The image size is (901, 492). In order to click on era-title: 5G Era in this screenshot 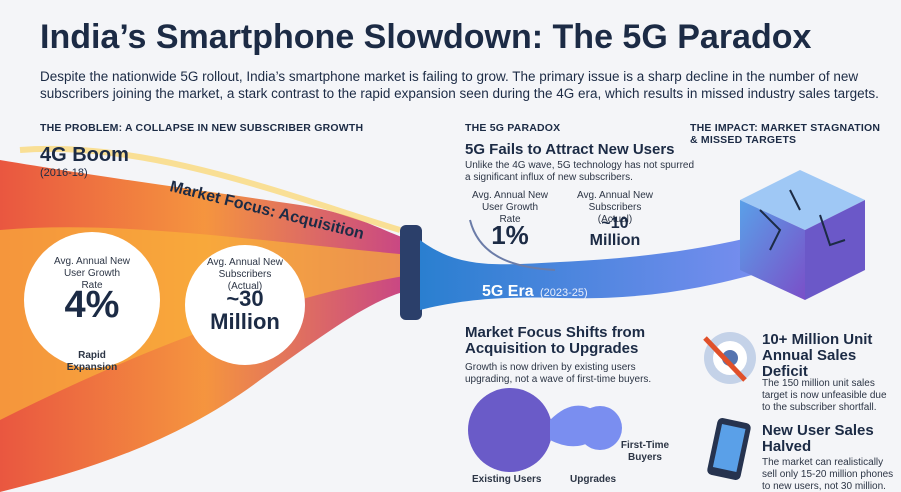, I will do `click(508, 291)`.